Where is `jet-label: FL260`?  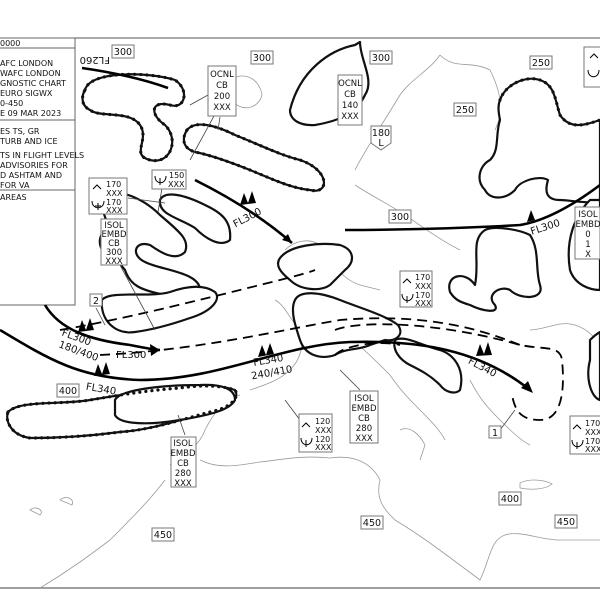 jet-label: FL260 is located at coordinates (95, 59).